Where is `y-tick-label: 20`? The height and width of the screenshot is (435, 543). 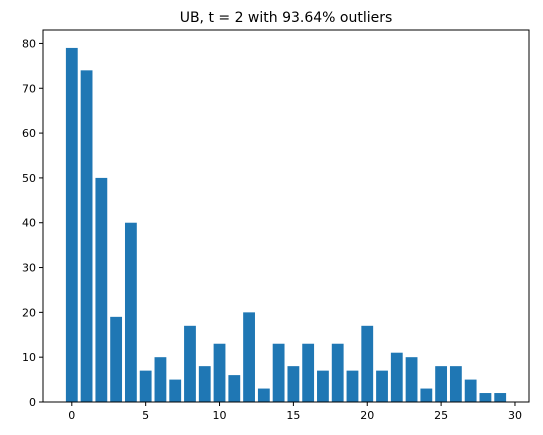
y-tick-label: 20 is located at coordinates (29, 312).